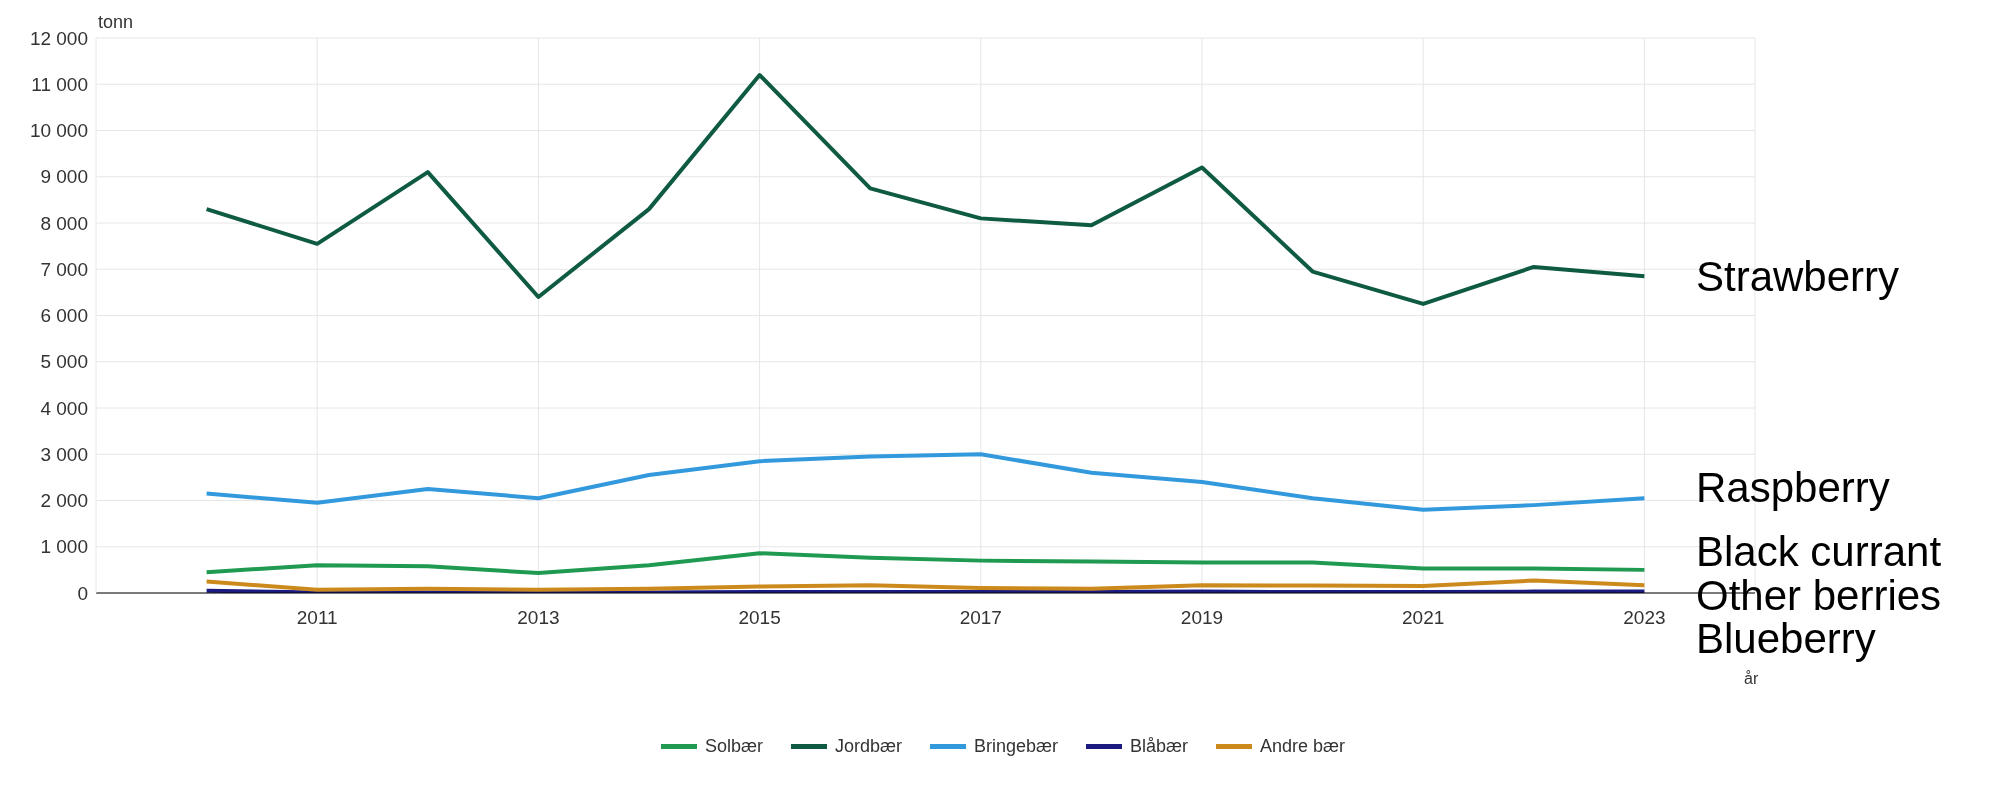 The image size is (2006, 786). What do you see at coordinates (1423, 618) in the screenshot?
I see `x-tick-label: 2021` at bounding box center [1423, 618].